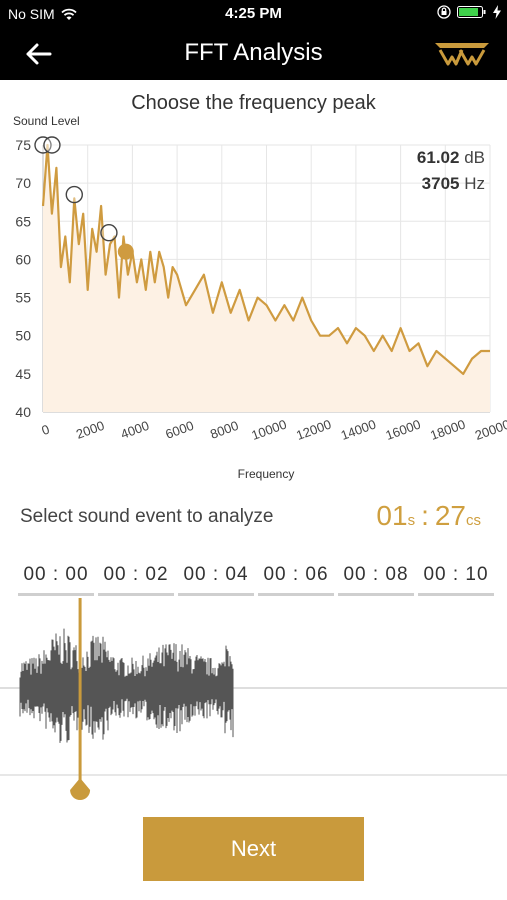  I want to click on page-title: FFT Analysis, so click(253, 52).